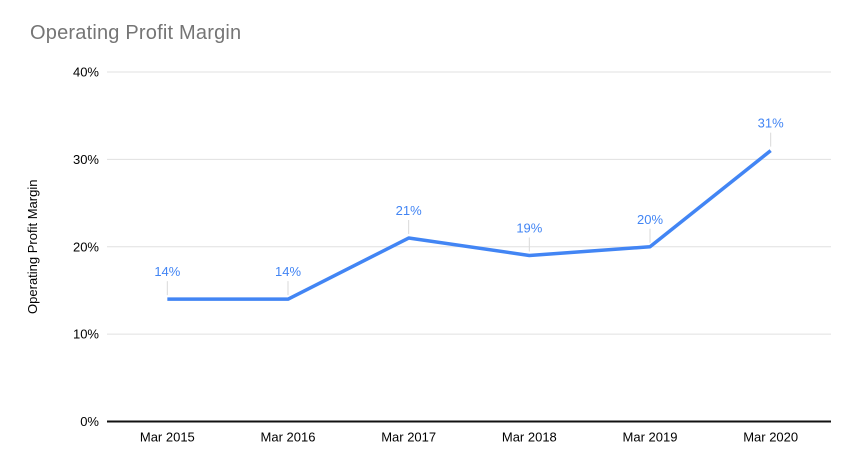 The width and height of the screenshot is (862, 457). What do you see at coordinates (650, 219) in the screenshot?
I see `data-label: 20%` at bounding box center [650, 219].